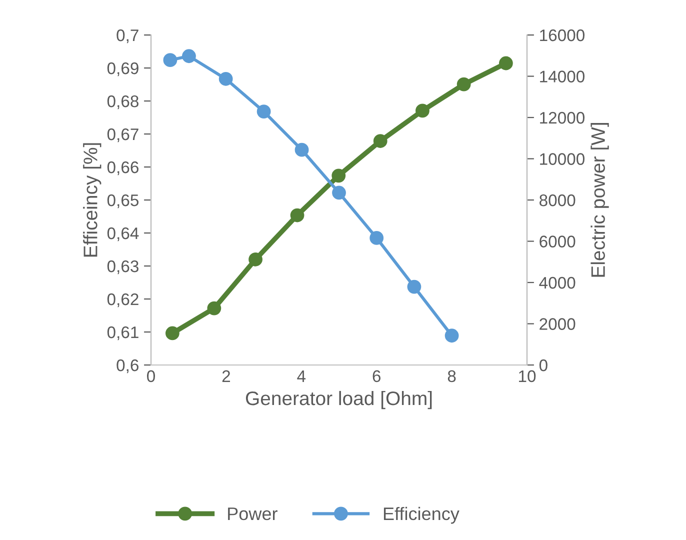 Image resolution: width=686 pixels, height=540 pixels. What do you see at coordinates (558, 324) in the screenshot?
I see `y2-tick-label: 2000` at bounding box center [558, 324].